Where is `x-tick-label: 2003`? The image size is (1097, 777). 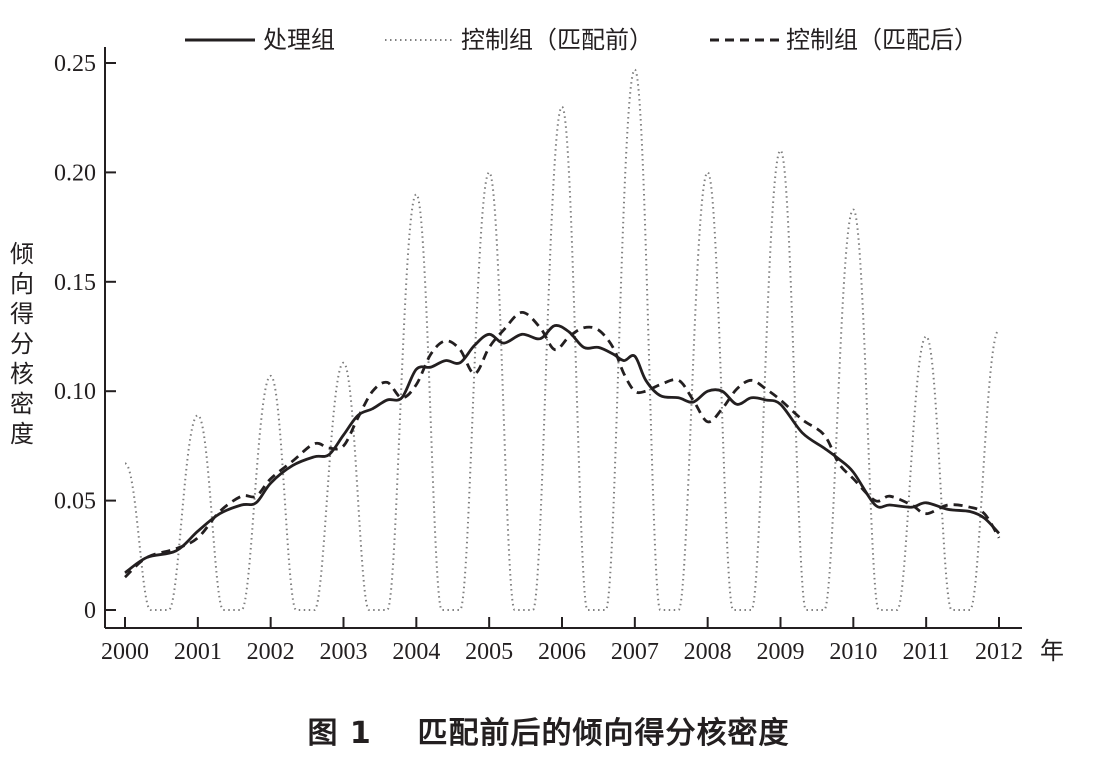
x-tick-label: 2003 is located at coordinates (344, 652).